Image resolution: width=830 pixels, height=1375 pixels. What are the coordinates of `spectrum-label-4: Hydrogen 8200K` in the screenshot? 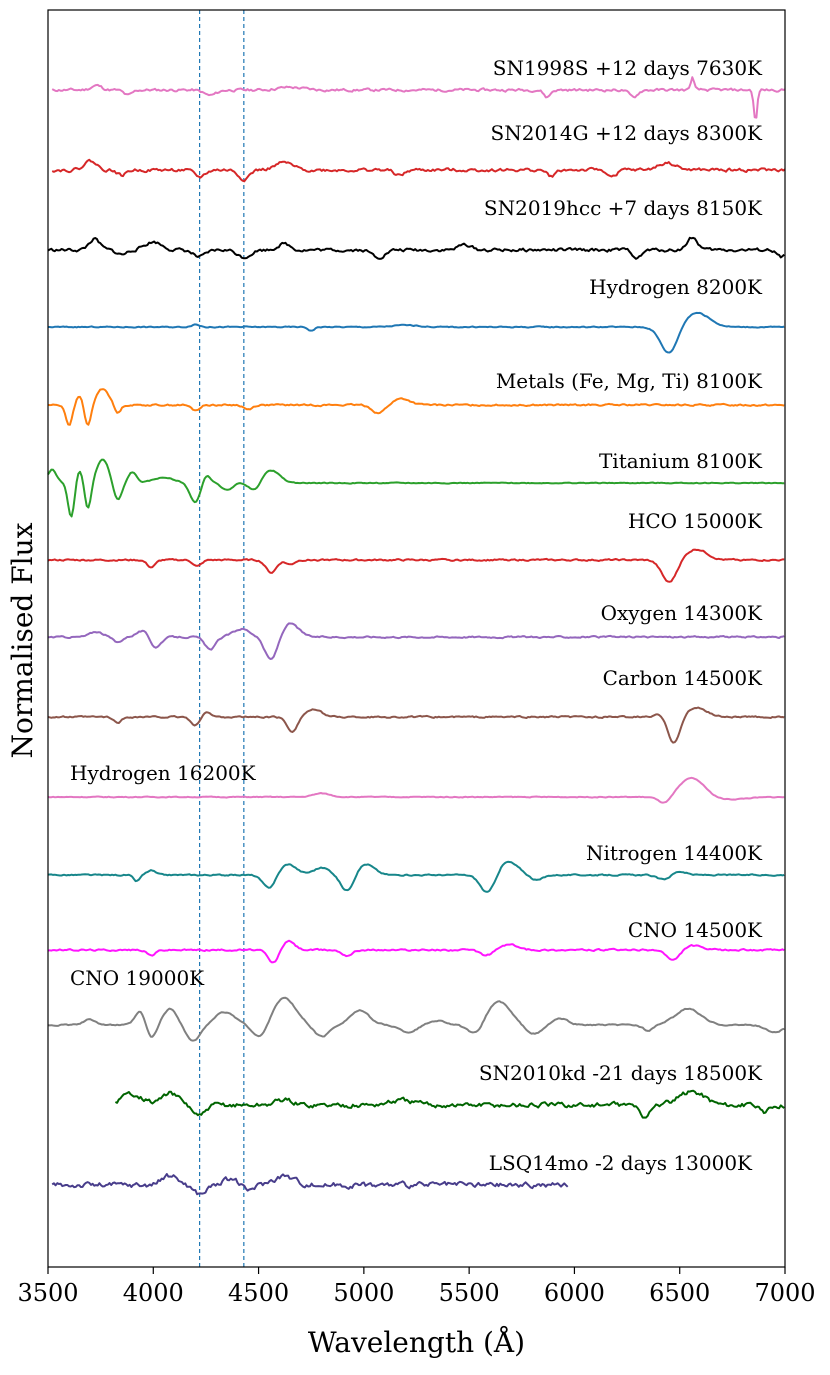 It's located at (676, 287).